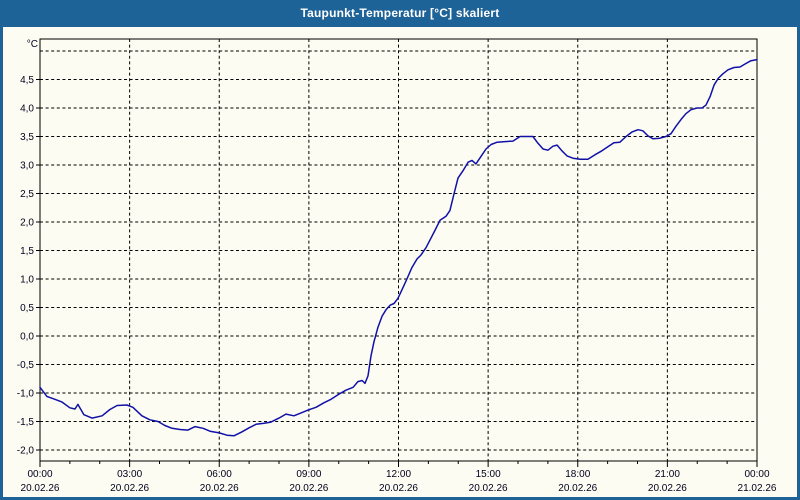 The height and width of the screenshot is (500, 800). Describe the element at coordinates (308, 474) in the screenshot. I see `x-axis-time-label: 09:00` at that location.